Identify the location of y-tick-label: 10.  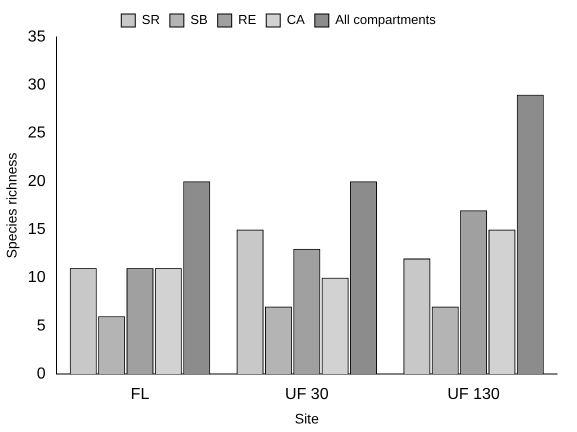
(37, 277).